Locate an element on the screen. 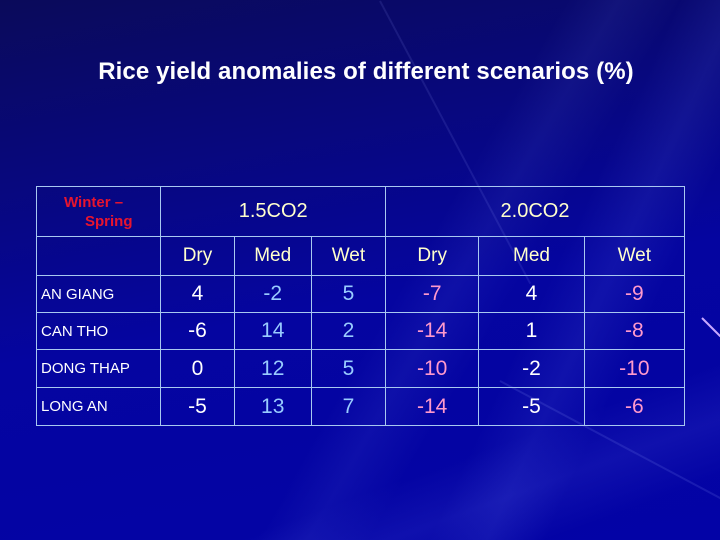  table-row: DONG THAP 0 12 5 -10 -2 -10 is located at coordinates (360, 368).